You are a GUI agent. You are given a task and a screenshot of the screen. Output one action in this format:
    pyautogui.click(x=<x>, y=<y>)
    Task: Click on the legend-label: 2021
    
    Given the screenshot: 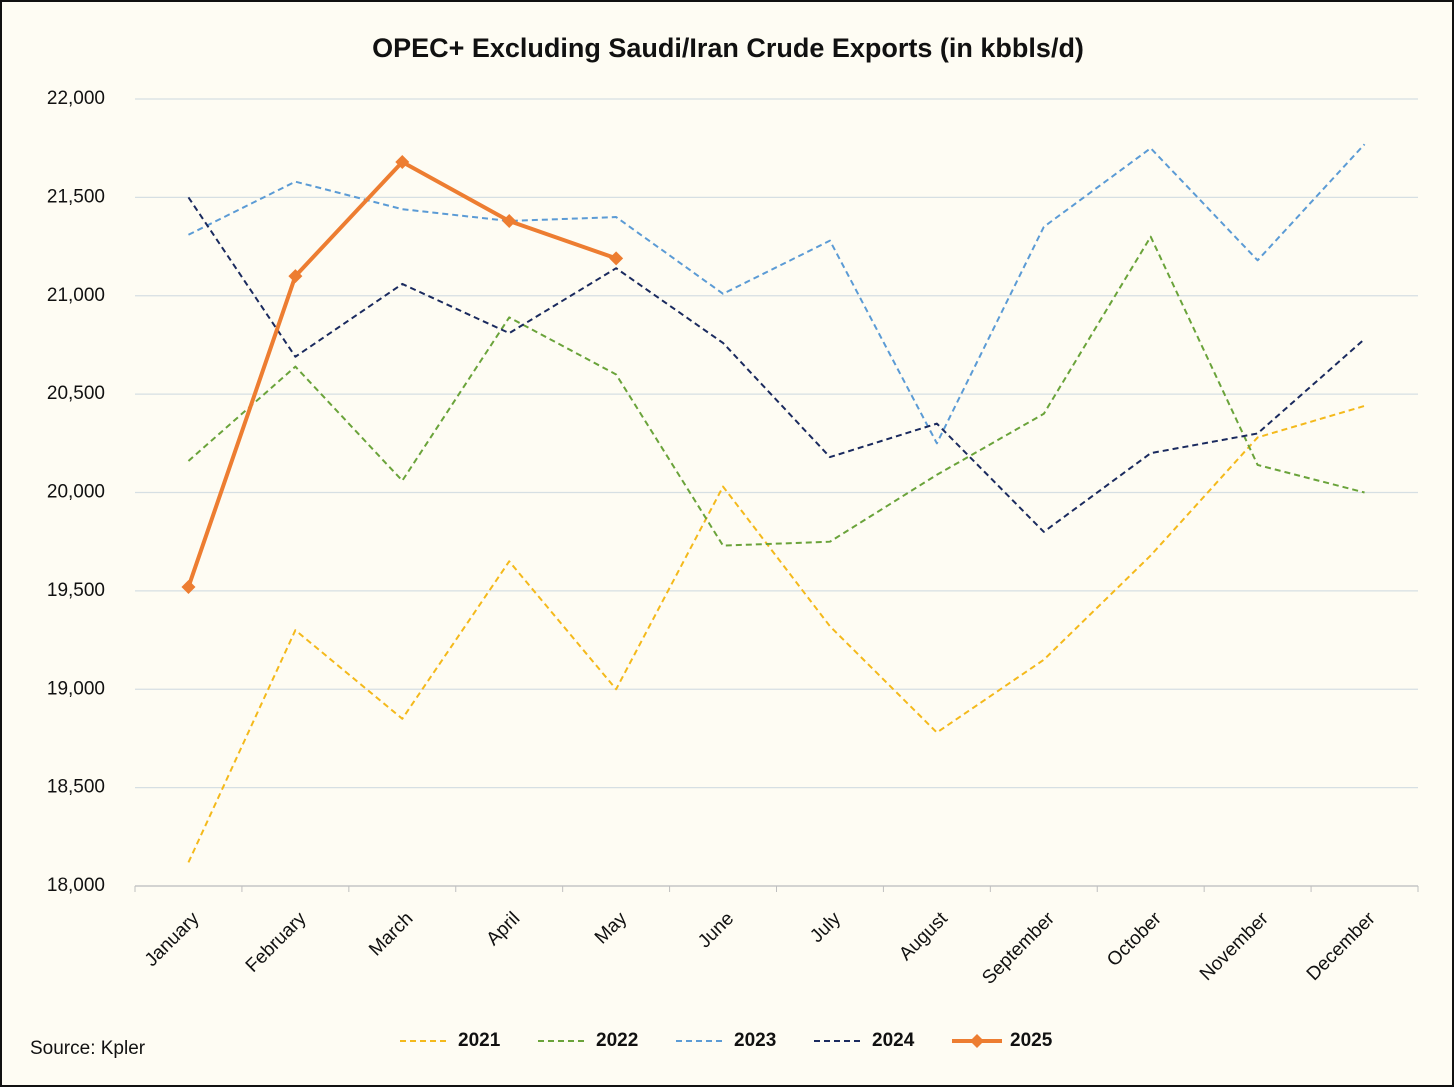 What is the action you would take?
    pyautogui.click(x=479, y=1040)
    